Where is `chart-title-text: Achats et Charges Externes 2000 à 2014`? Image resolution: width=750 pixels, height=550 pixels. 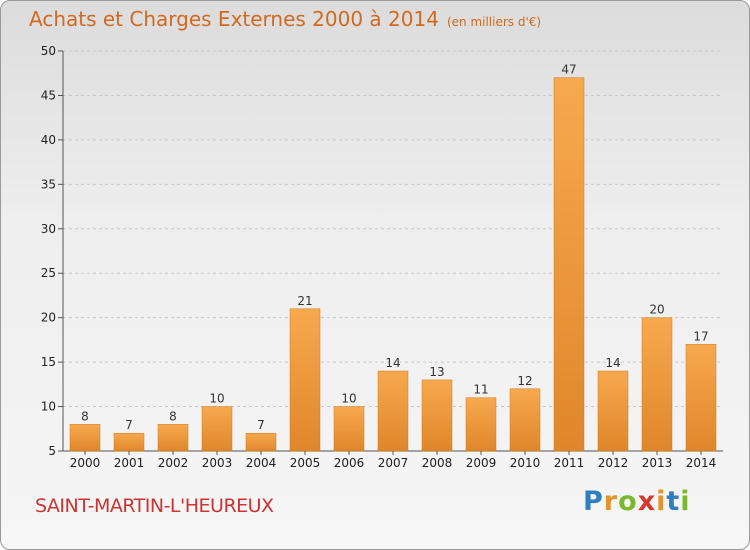 chart-title-text: Achats et Charges Externes 2000 à 2014 is located at coordinates (234, 19).